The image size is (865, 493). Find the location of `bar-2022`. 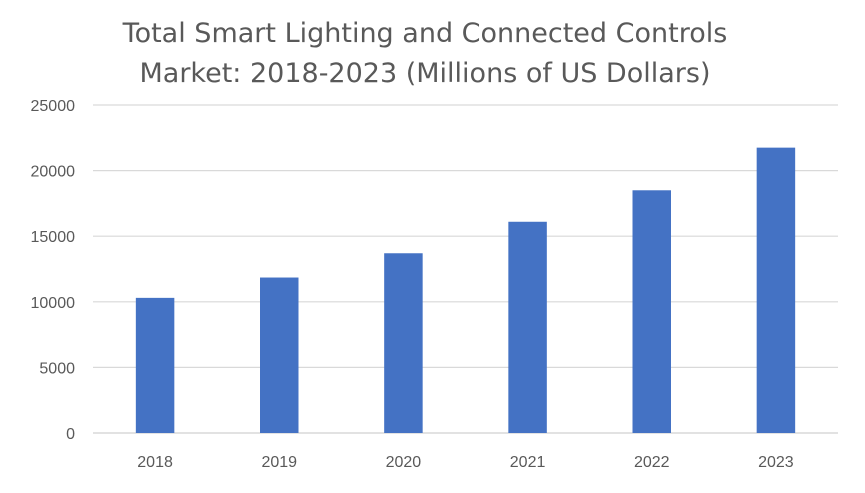

bar-2022 is located at coordinates (651, 311).